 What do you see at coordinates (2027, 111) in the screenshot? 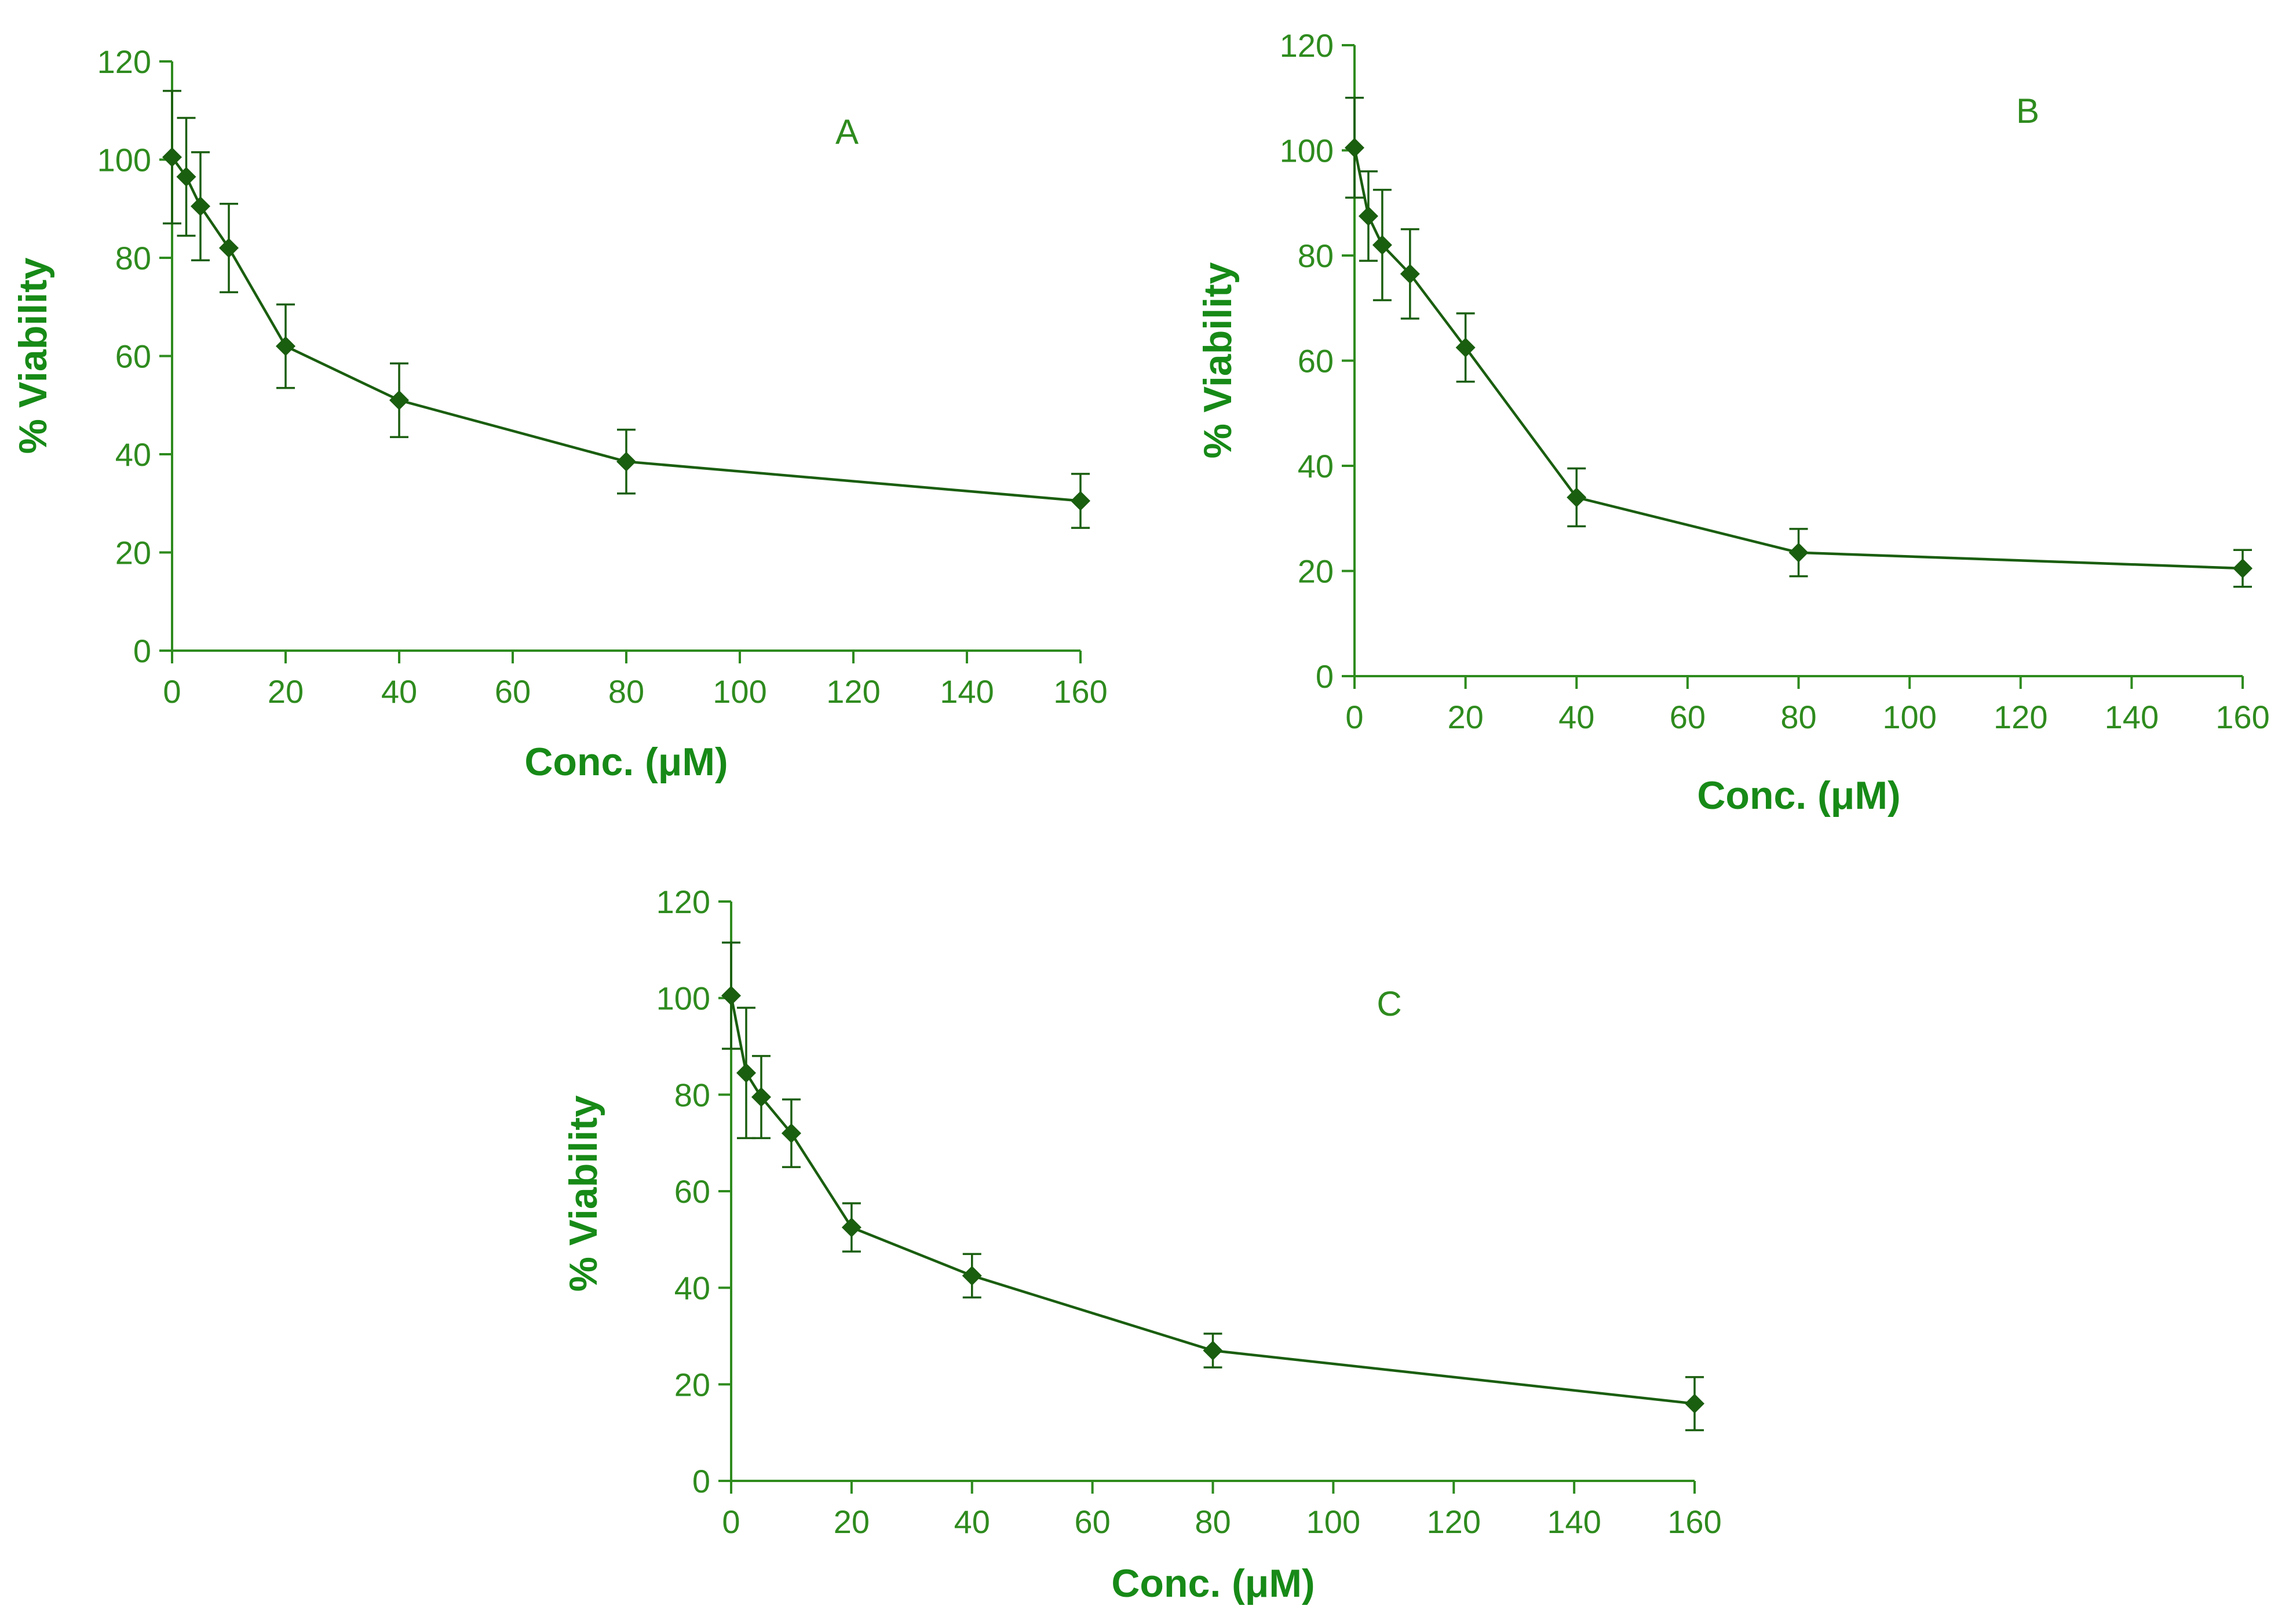
I see `panel-label-b: B` at bounding box center [2027, 111].